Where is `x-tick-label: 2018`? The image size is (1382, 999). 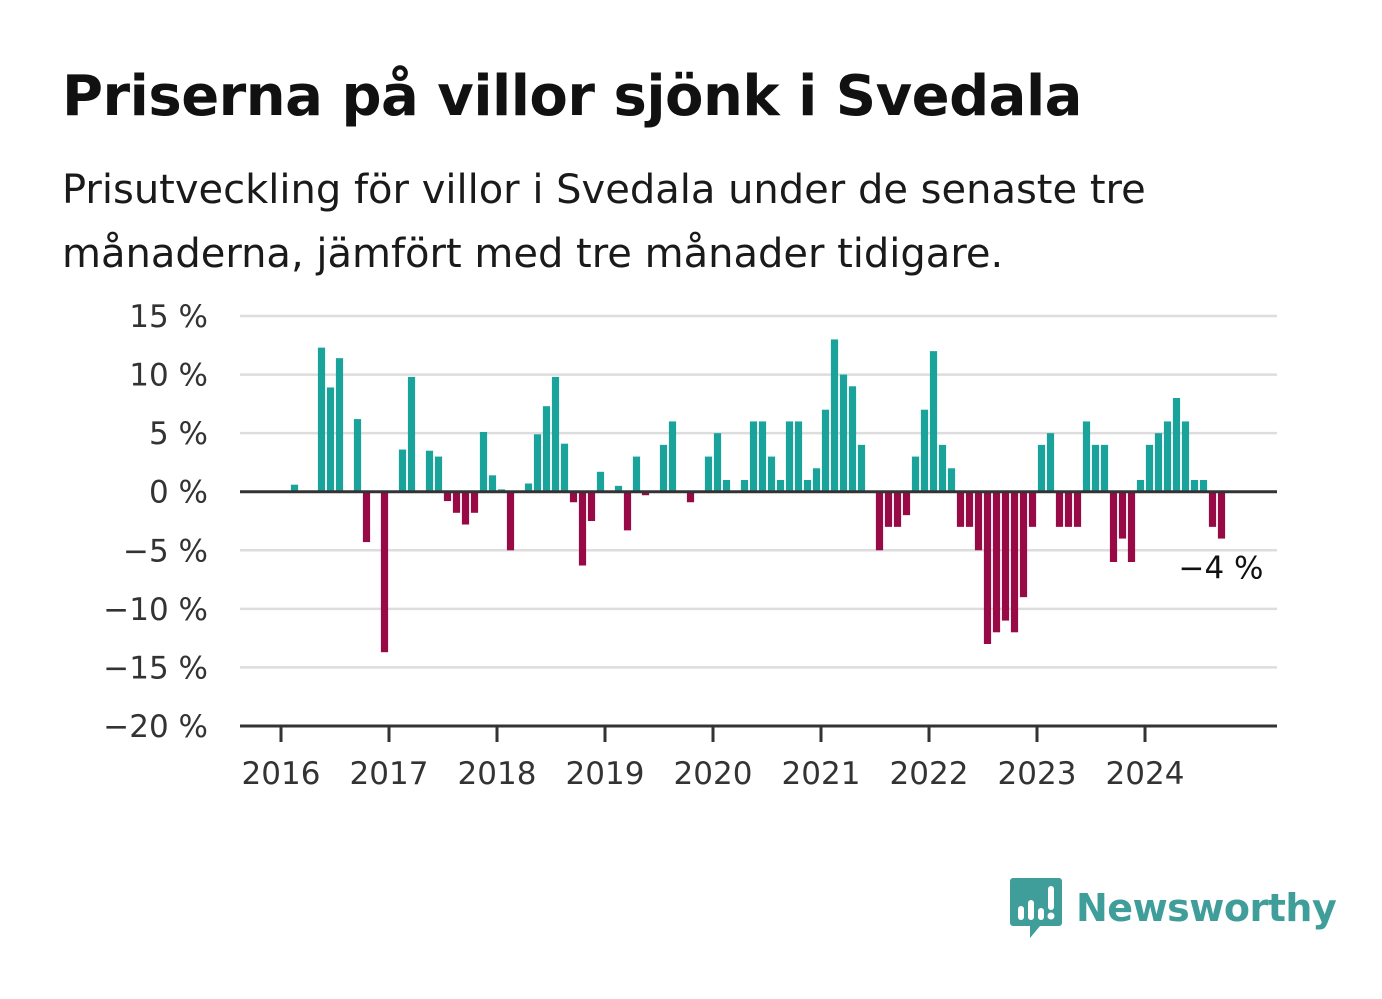 x-tick-label: 2018 is located at coordinates (497, 774).